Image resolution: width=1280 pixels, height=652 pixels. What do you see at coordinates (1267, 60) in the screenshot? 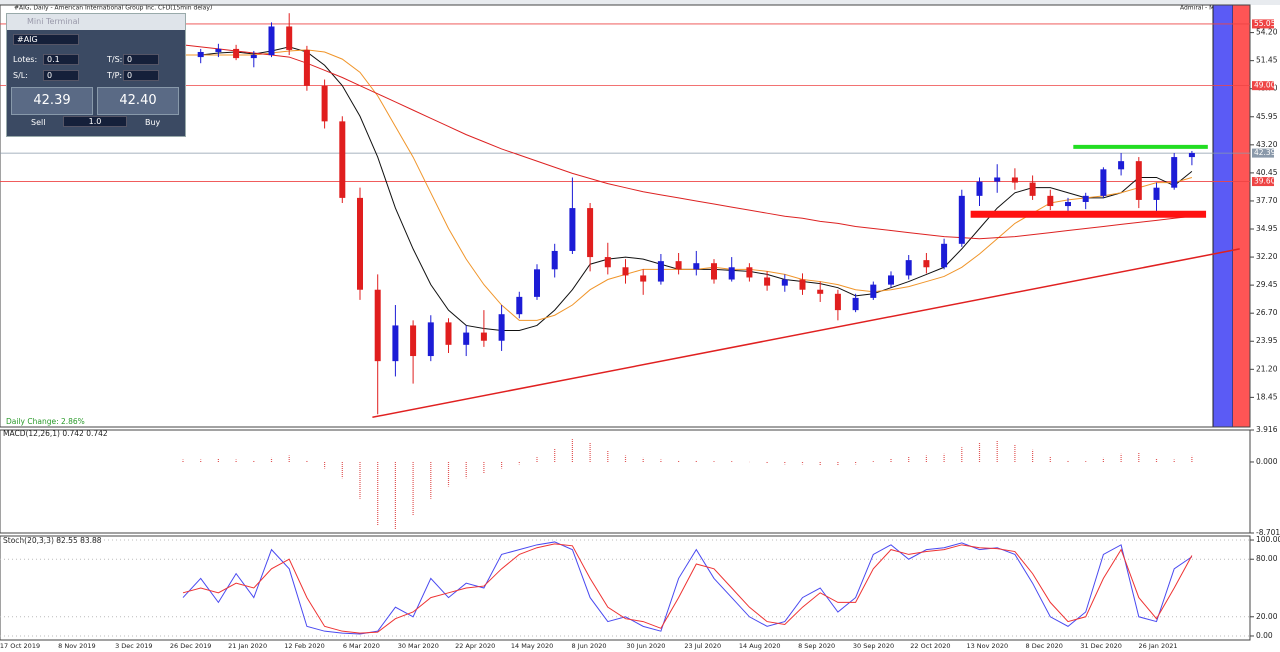
I see `y-tick-label: 51.45` at bounding box center [1267, 60].